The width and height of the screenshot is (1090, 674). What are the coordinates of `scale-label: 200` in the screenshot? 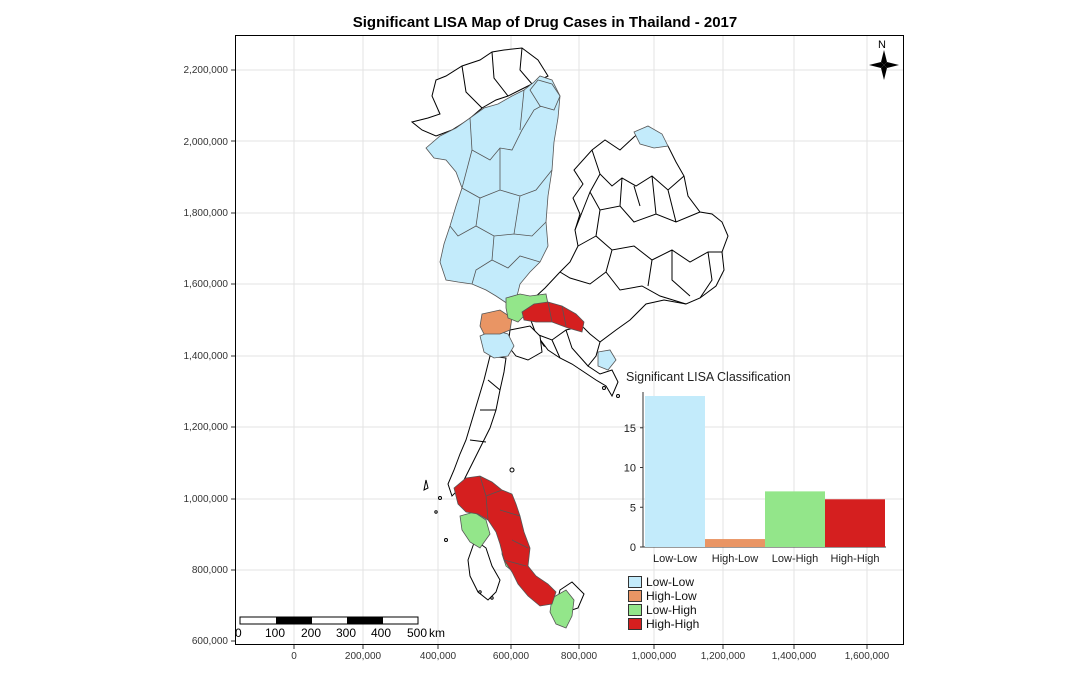 It's located at (311, 633).